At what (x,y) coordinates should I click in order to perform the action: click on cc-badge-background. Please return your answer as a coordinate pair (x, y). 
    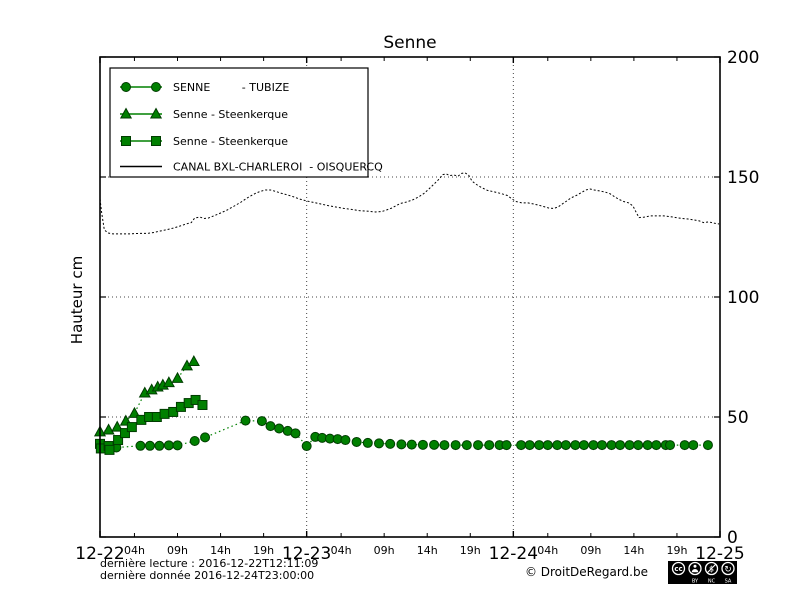
    Looking at the image, I should click on (702, 572).